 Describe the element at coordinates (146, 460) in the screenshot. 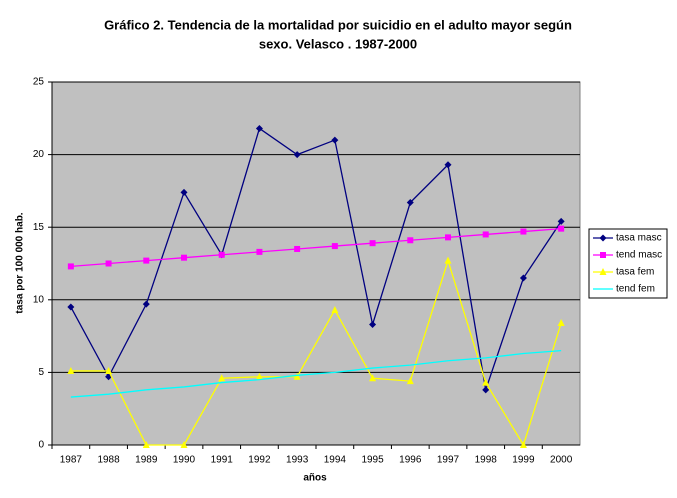

I see `x-tick-label: 1989` at that location.